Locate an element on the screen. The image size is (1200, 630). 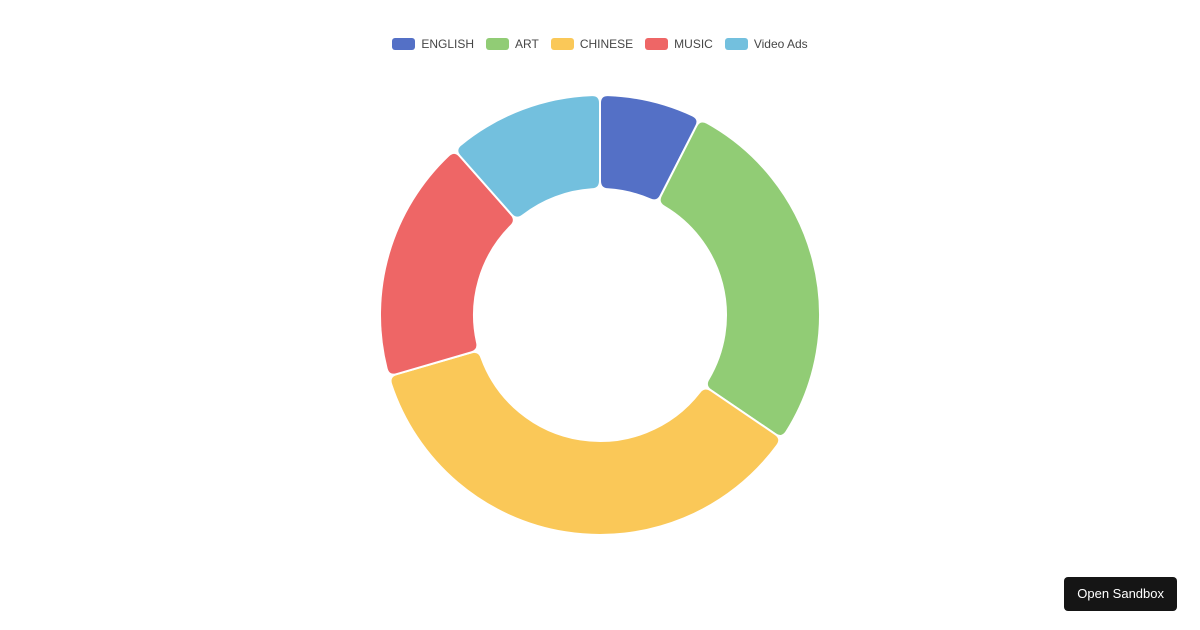
legend-swatch-chinese is located at coordinates (562, 44).